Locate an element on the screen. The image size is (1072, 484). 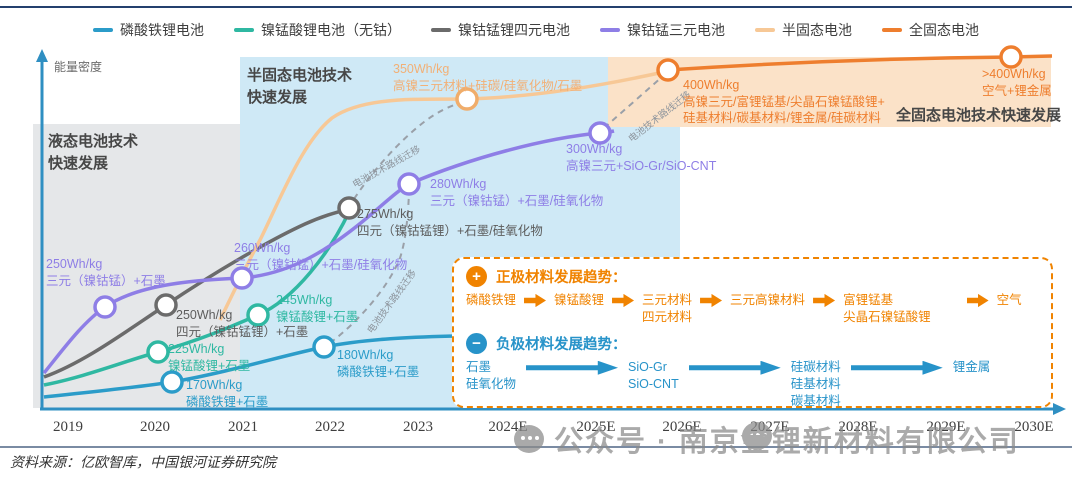
watermark: 公众号 · 南京金锂新材料有限公司 is located at coordinates (767, 439).